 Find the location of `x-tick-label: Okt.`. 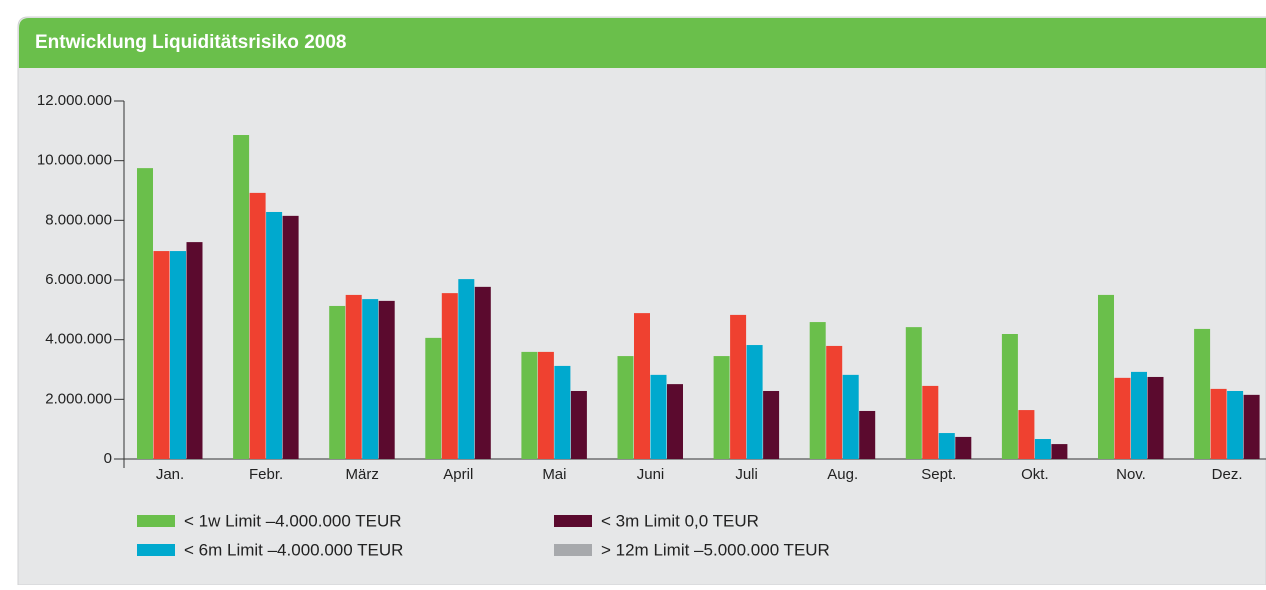

x-tick-label: Okt. is located at coordinates (1035, 474).